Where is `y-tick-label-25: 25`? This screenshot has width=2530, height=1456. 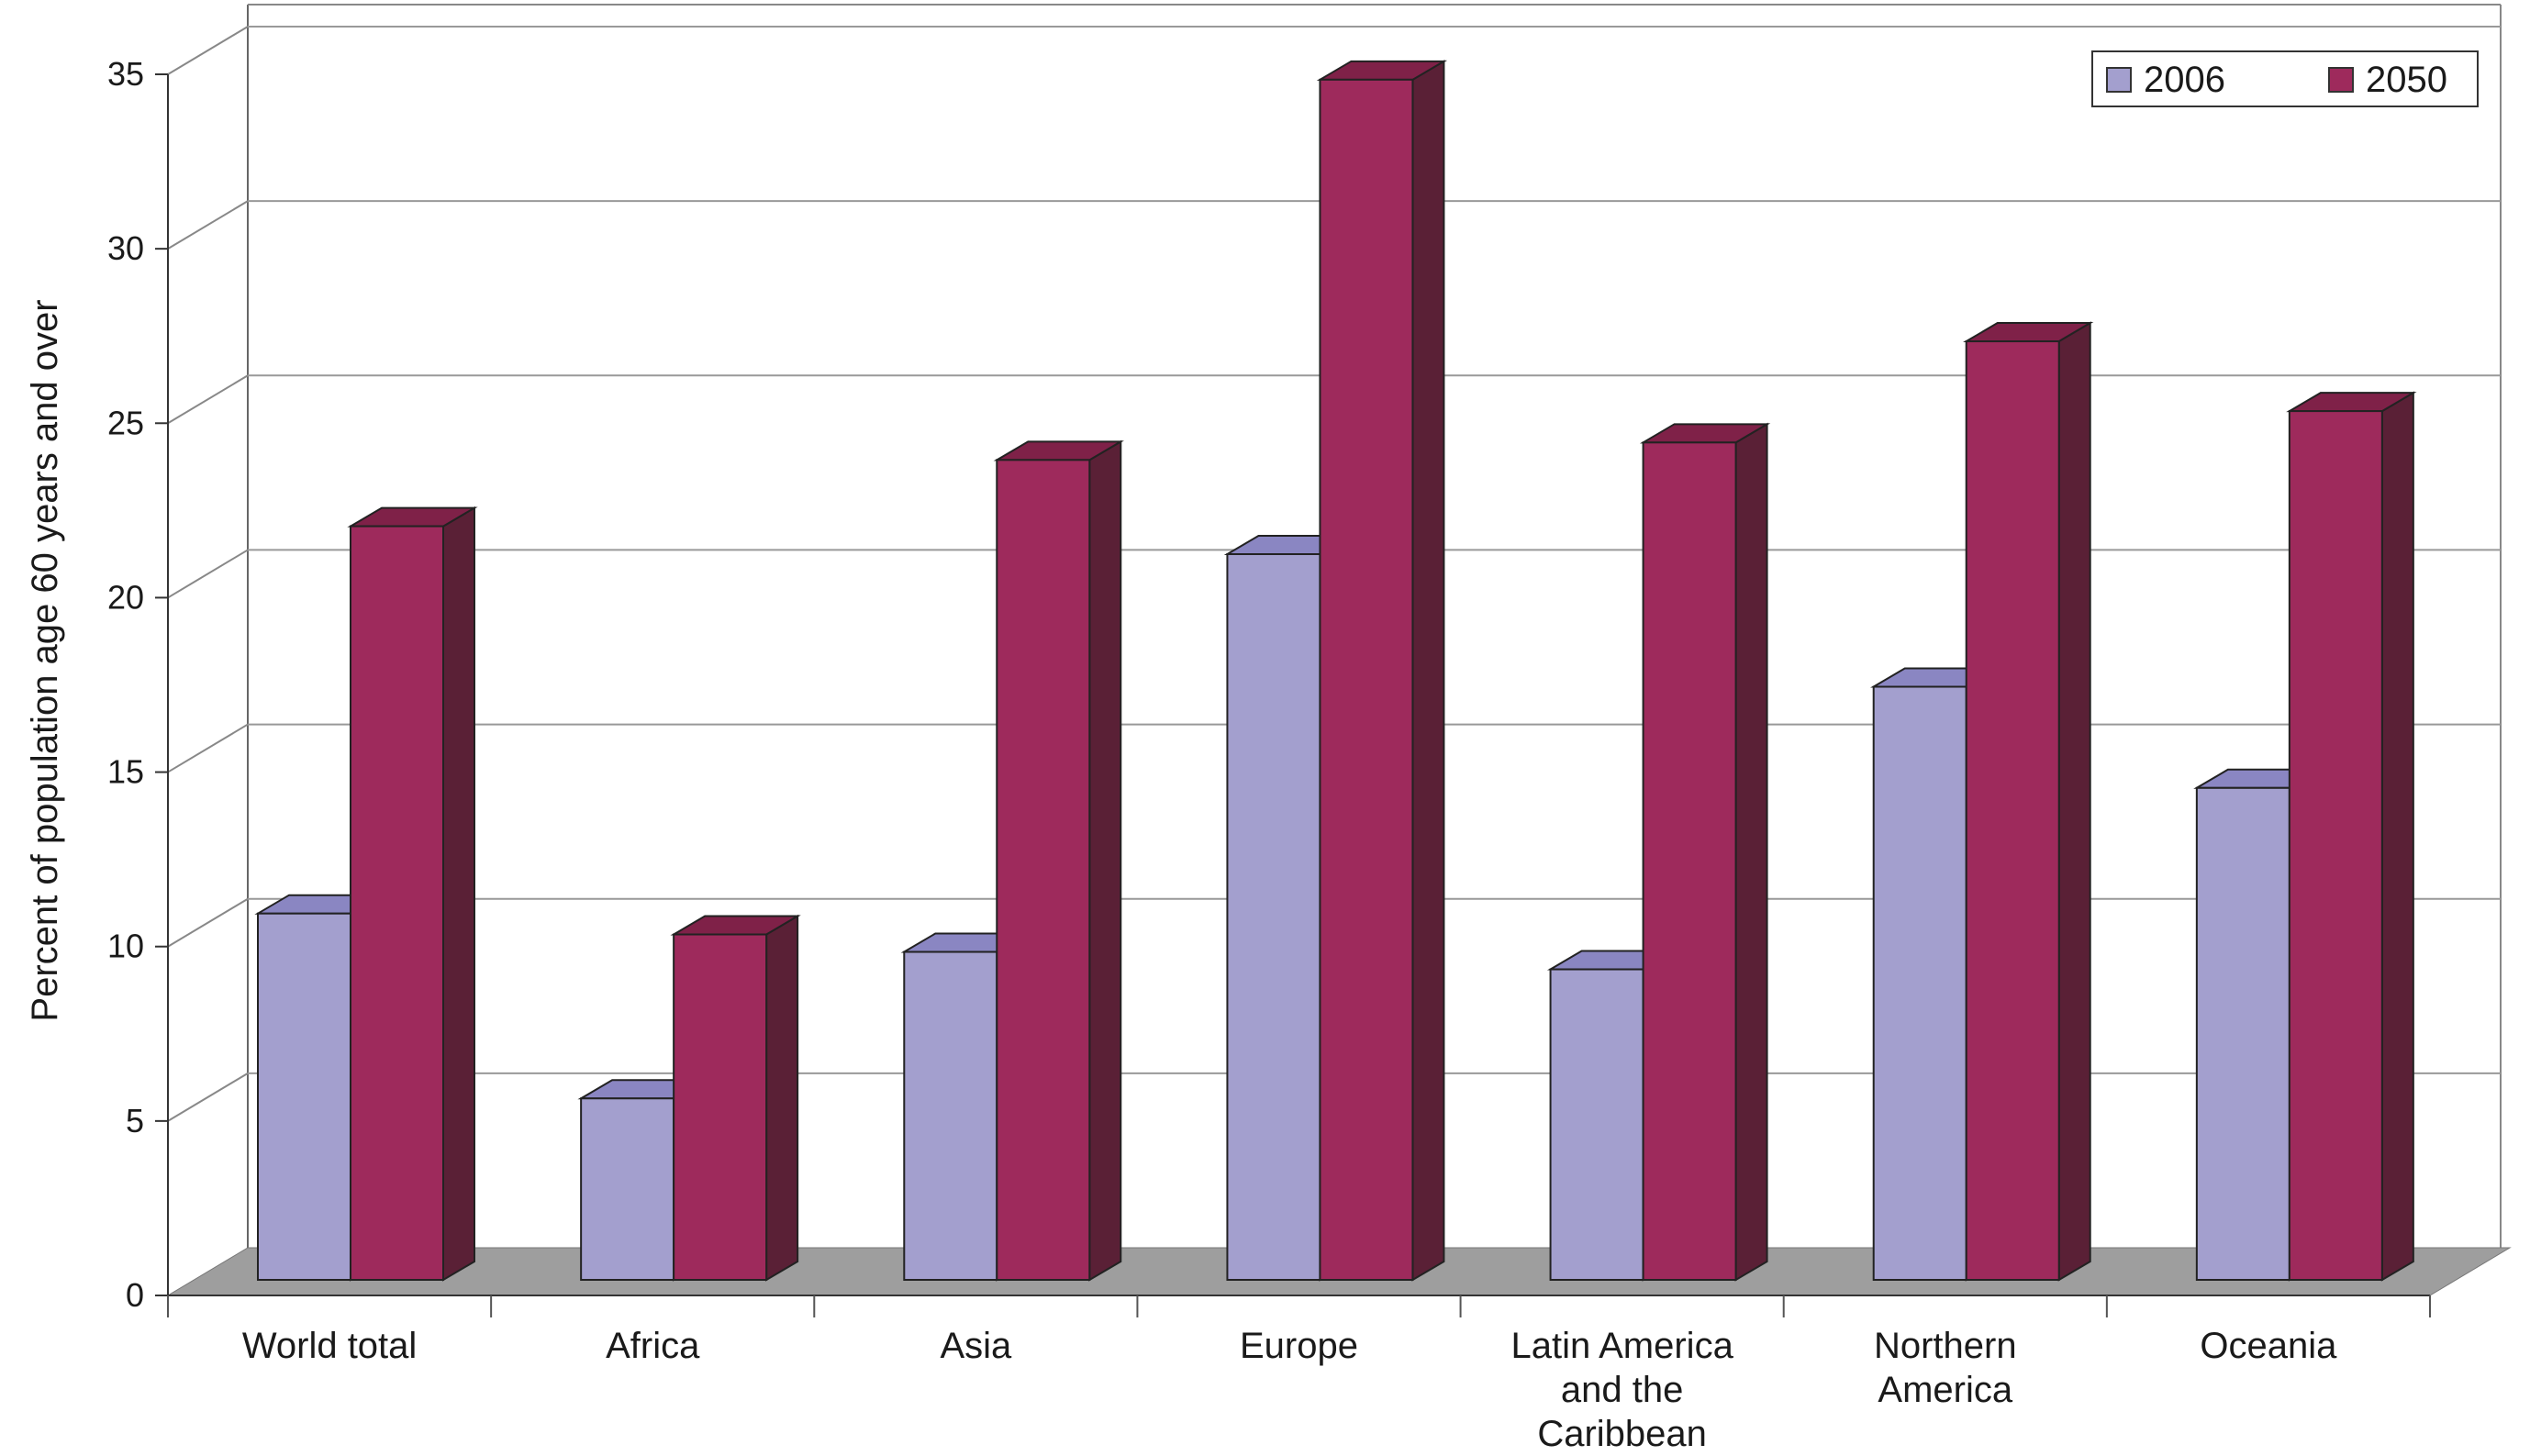
y-tick-label-25: 25 is located at coordinates (125, 422).